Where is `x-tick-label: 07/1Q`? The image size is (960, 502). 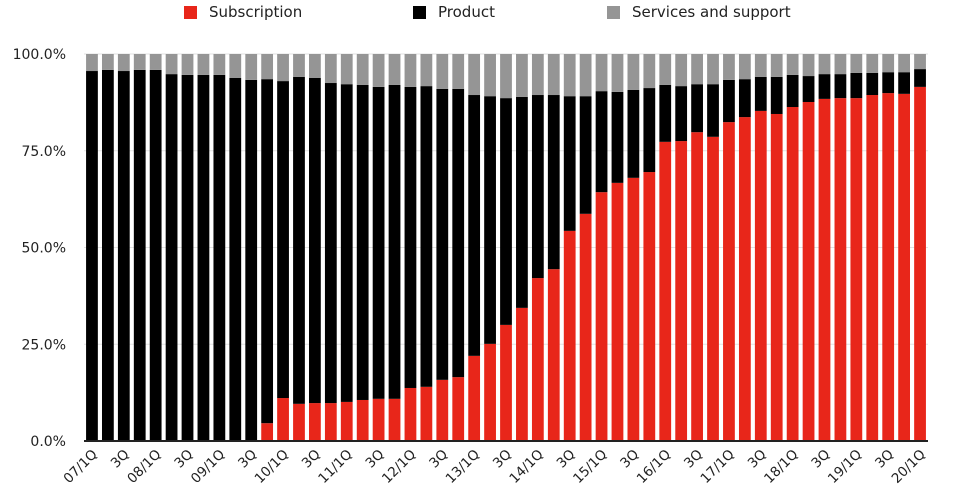
x-tick-label: 07/1Q is located at coordinates (81, 467).